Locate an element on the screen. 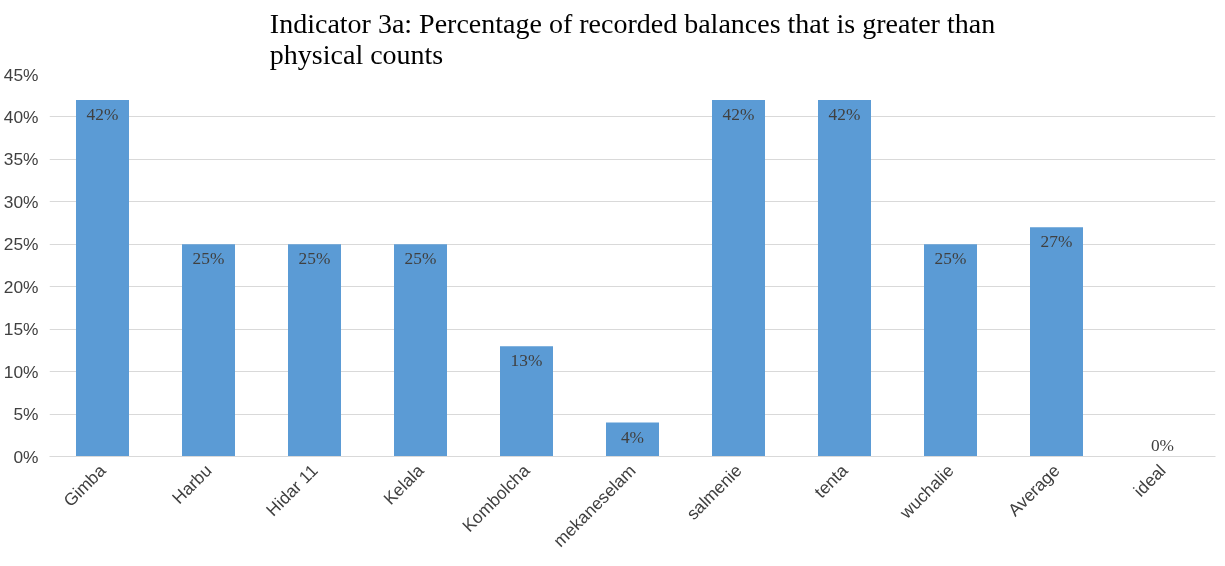 This screenshot has height=566, width=1225. data-label: 27% is located at coordinates (1056, 242).